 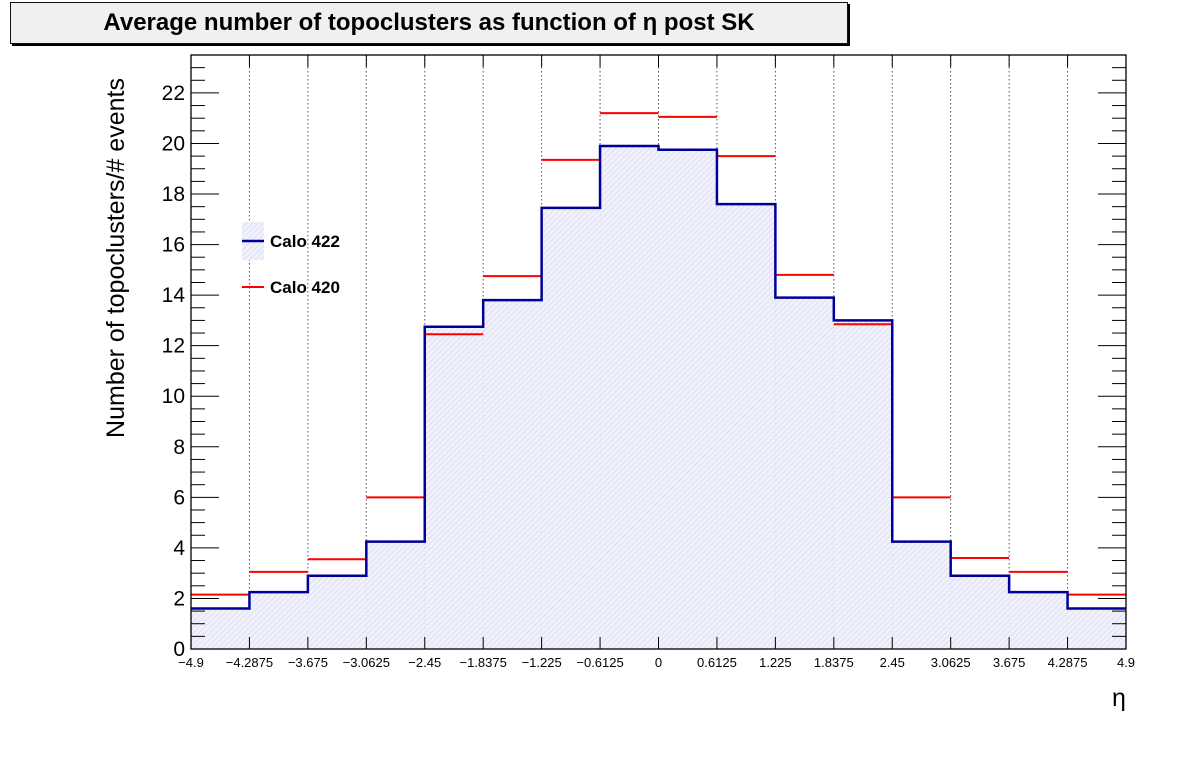 What do you see at coordinates (542, 662) in the screenshot?
I see `x-tick-label: −1.225` at bounding box center [542, 662].